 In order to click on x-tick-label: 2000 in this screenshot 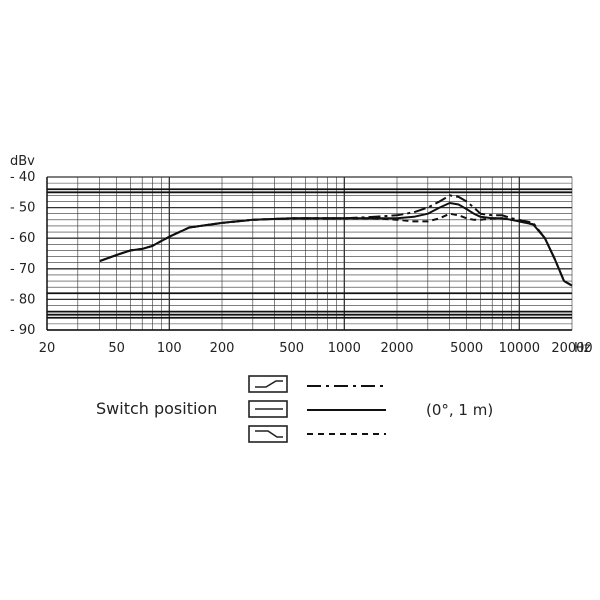, I will do `click(396, 348)`.